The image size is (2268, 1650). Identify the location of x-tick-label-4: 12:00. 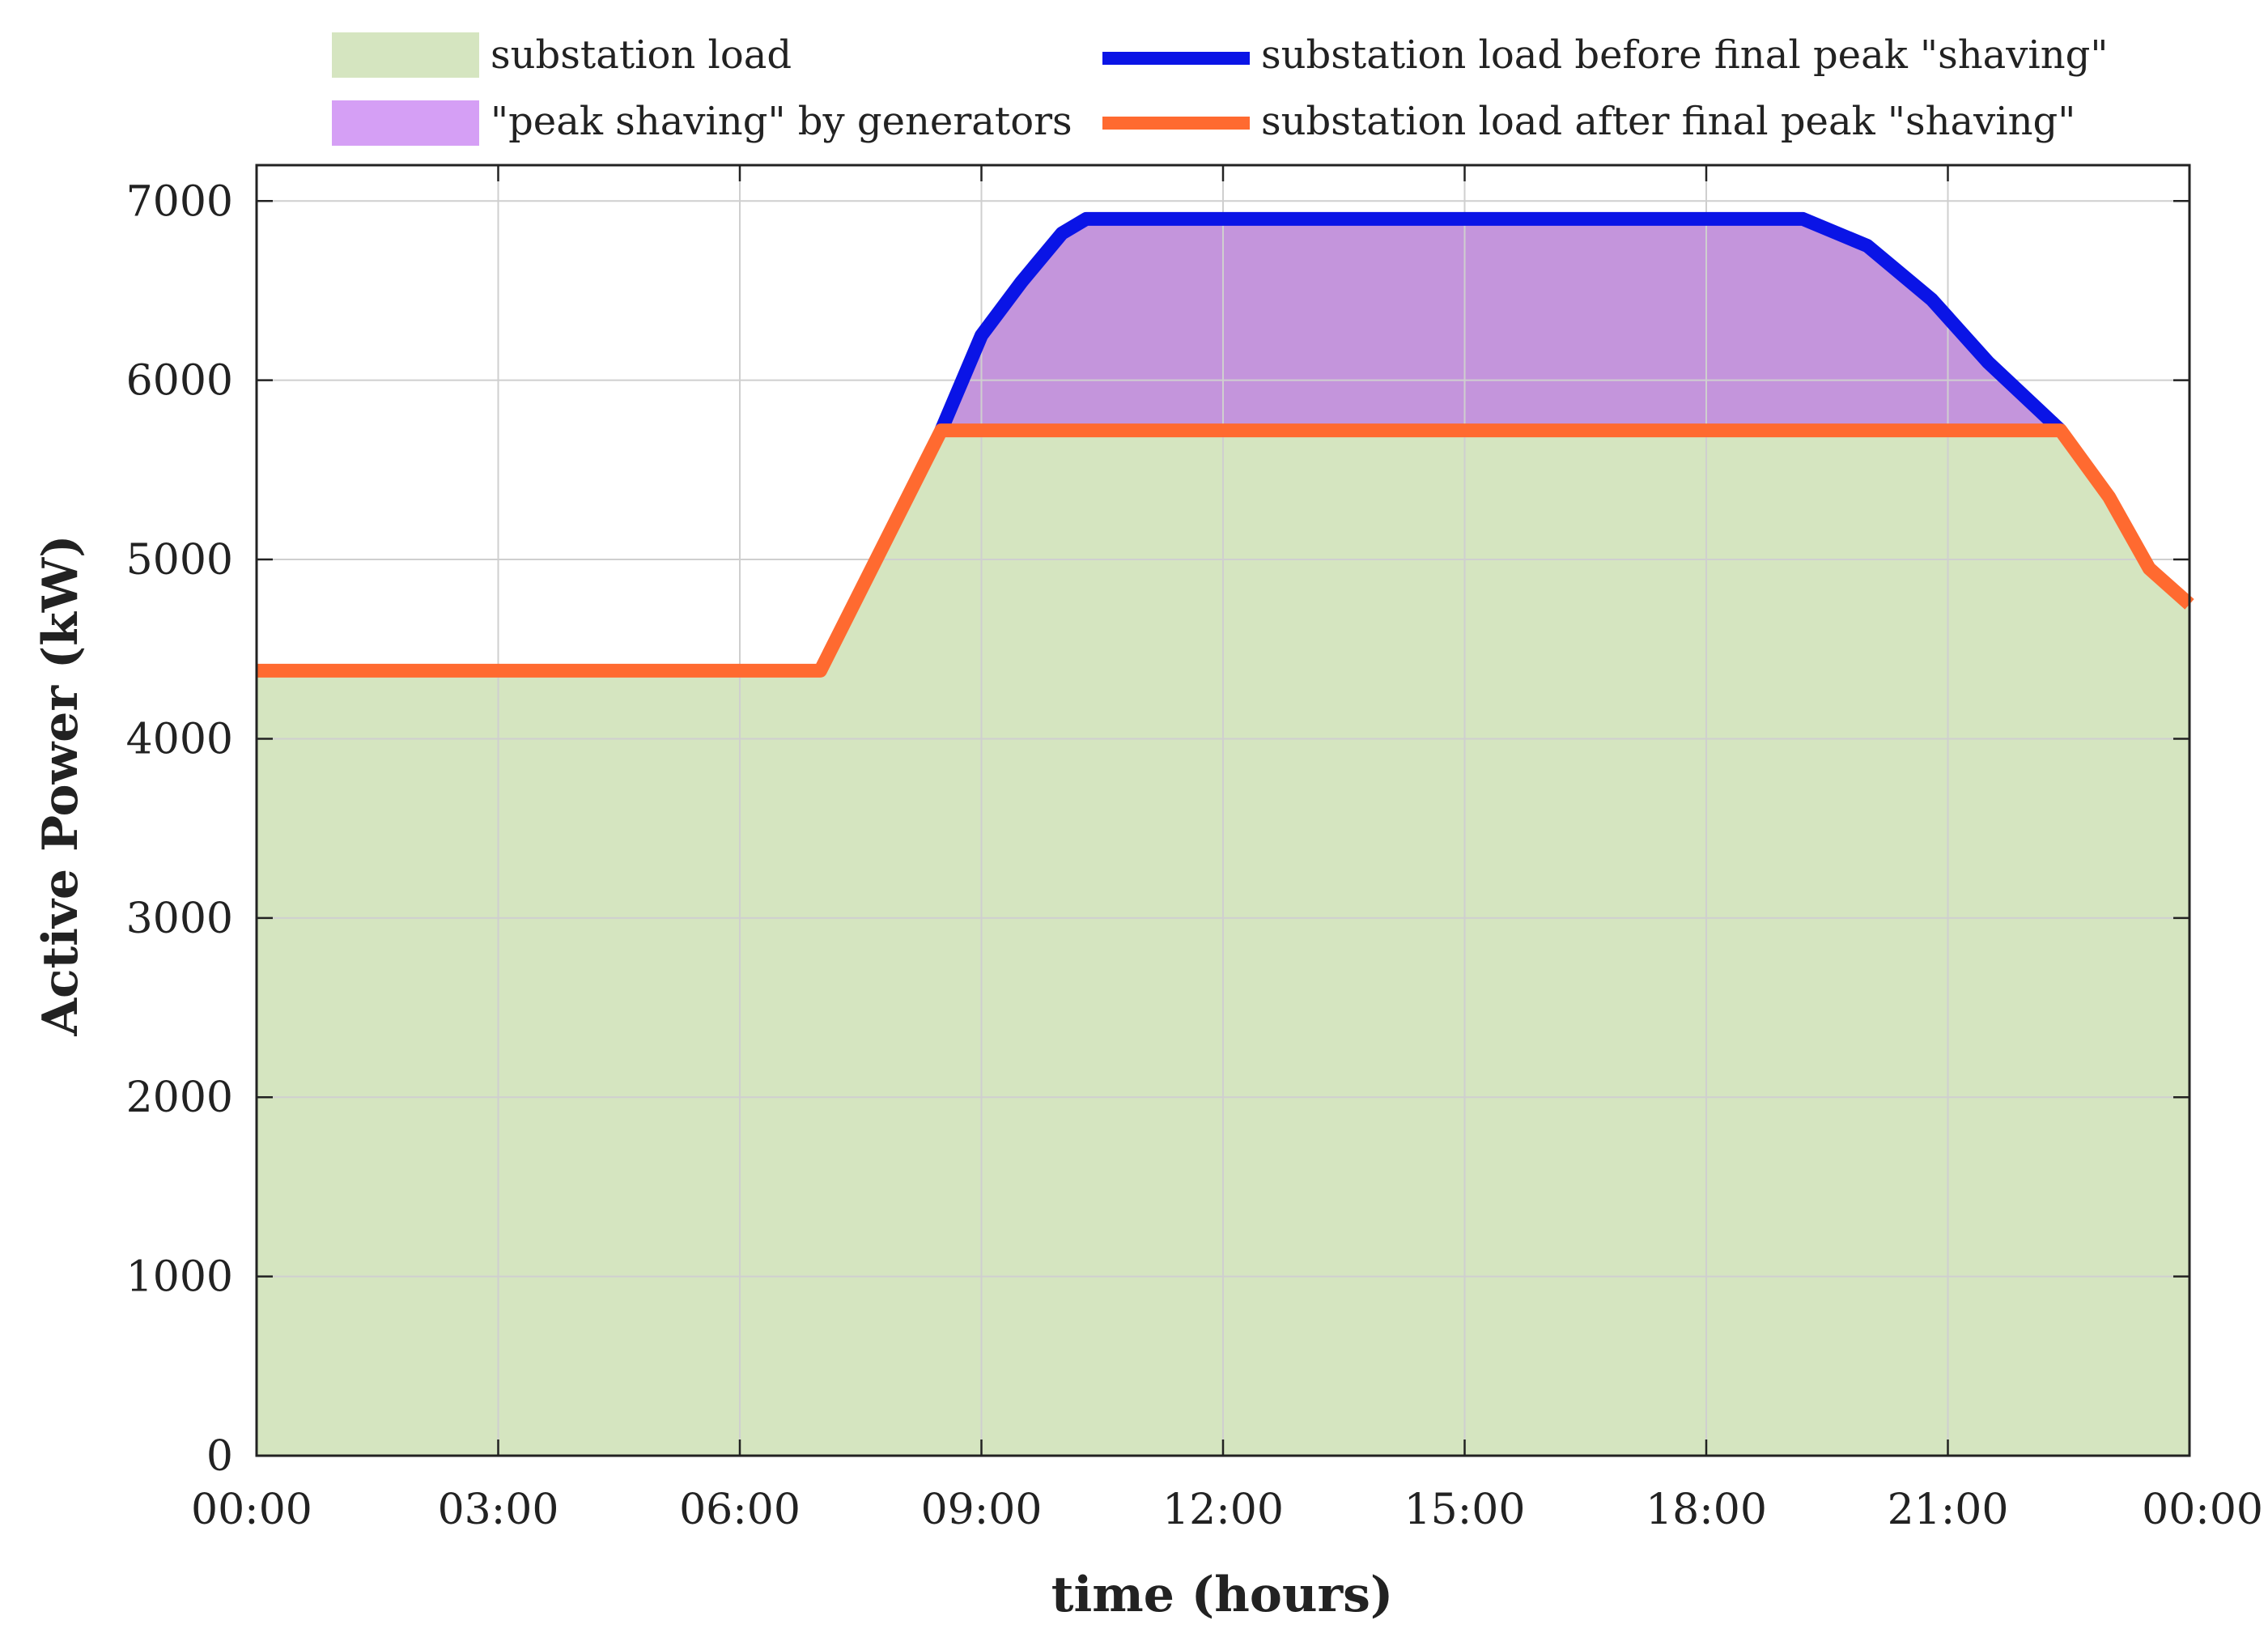
(1223, 1510).